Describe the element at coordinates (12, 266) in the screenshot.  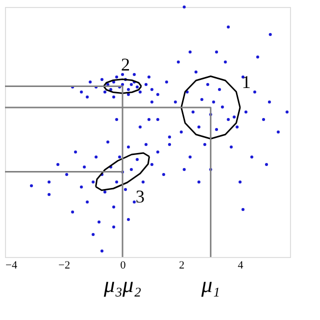
I see `x-tick-label: −4` at that location.